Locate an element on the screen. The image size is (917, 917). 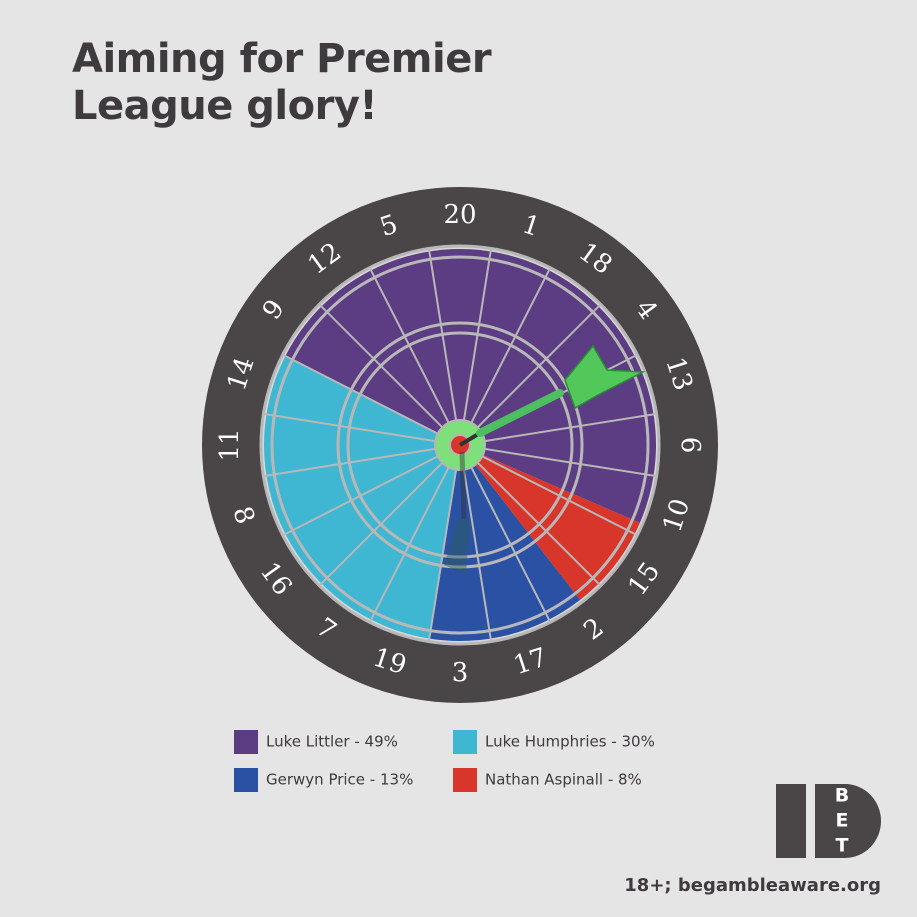
board-number: 3 is located at coordinates (460, 673).